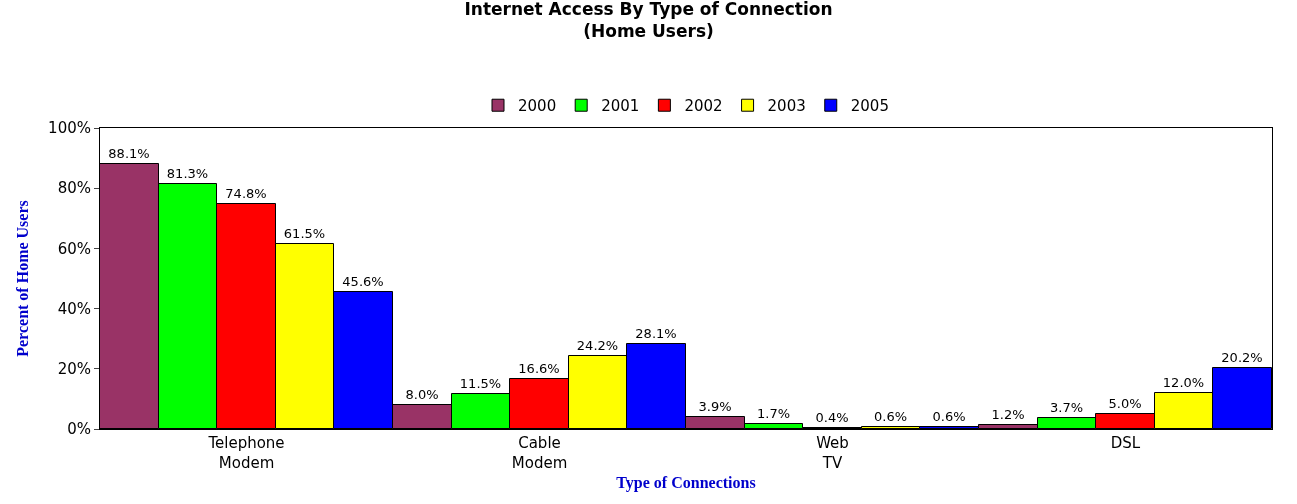  Describe the element at coordinates (74, 248) in the screenshot. I see `y-tick-label: 60%` at that location.